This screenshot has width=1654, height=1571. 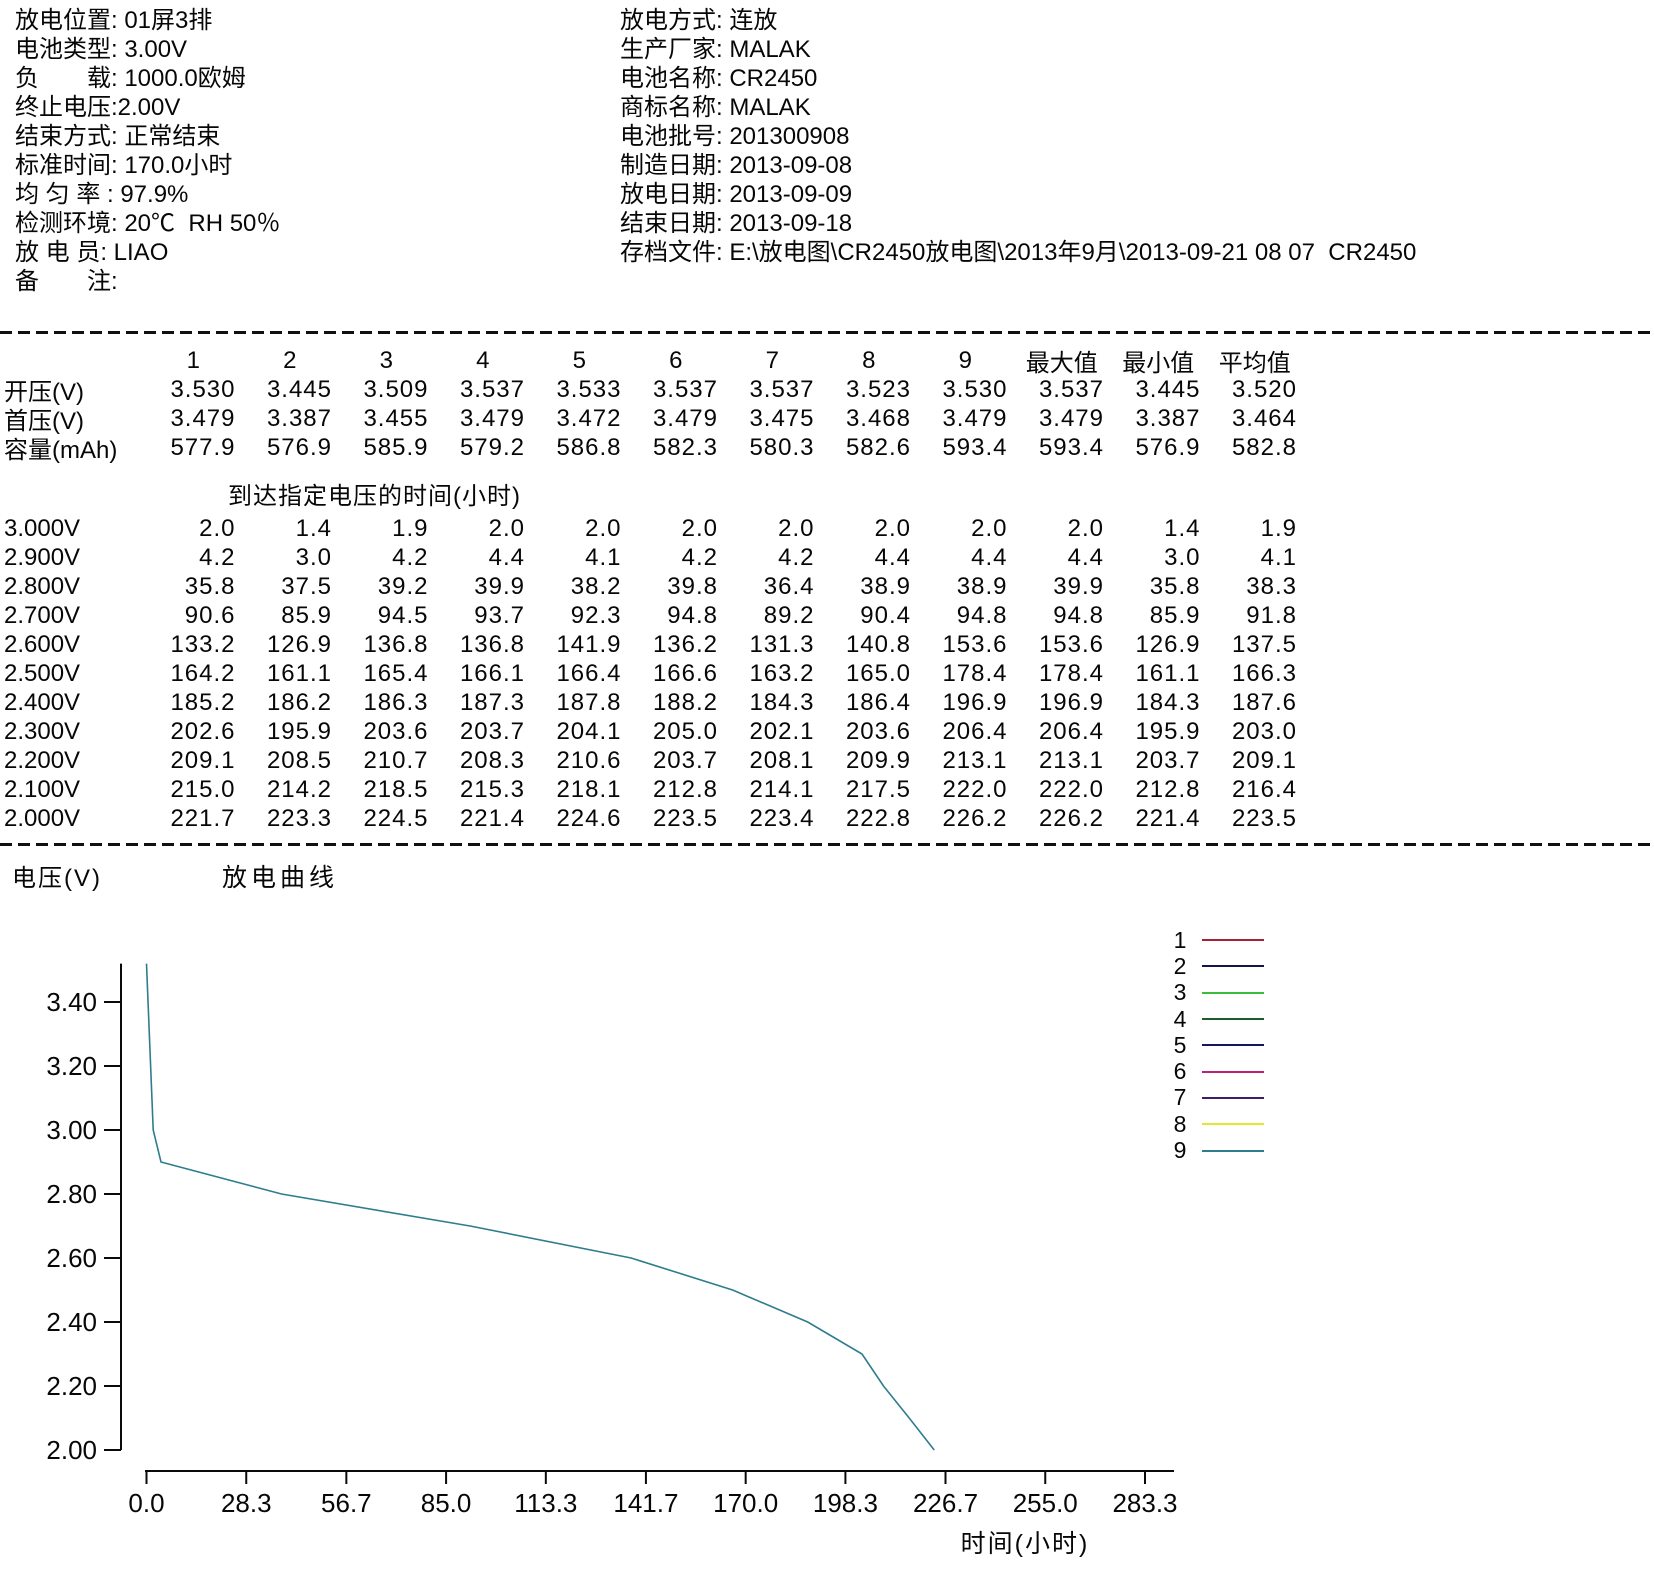 What do you see at coordinates (603, 557) in the screenshot?
I see `cell-value: 4.1` at bounding box center [603, 557].